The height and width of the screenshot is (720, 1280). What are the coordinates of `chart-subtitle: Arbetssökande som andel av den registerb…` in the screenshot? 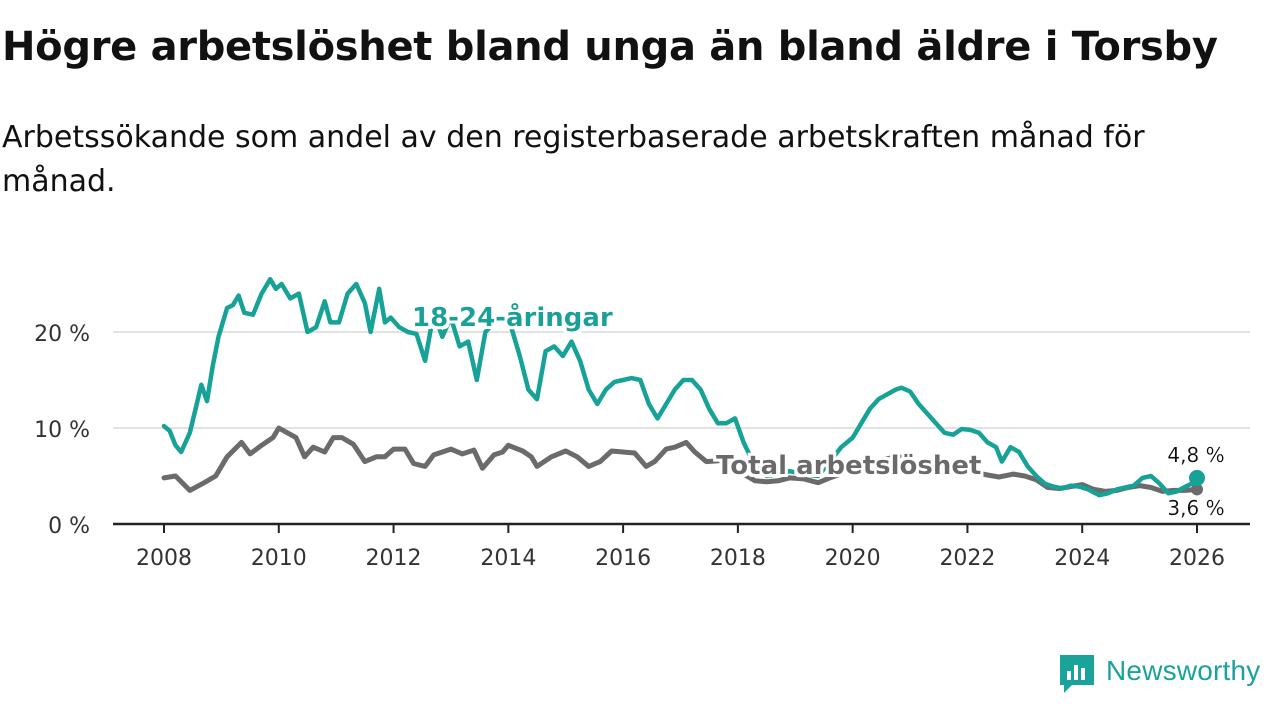 It's located at (573, 159).